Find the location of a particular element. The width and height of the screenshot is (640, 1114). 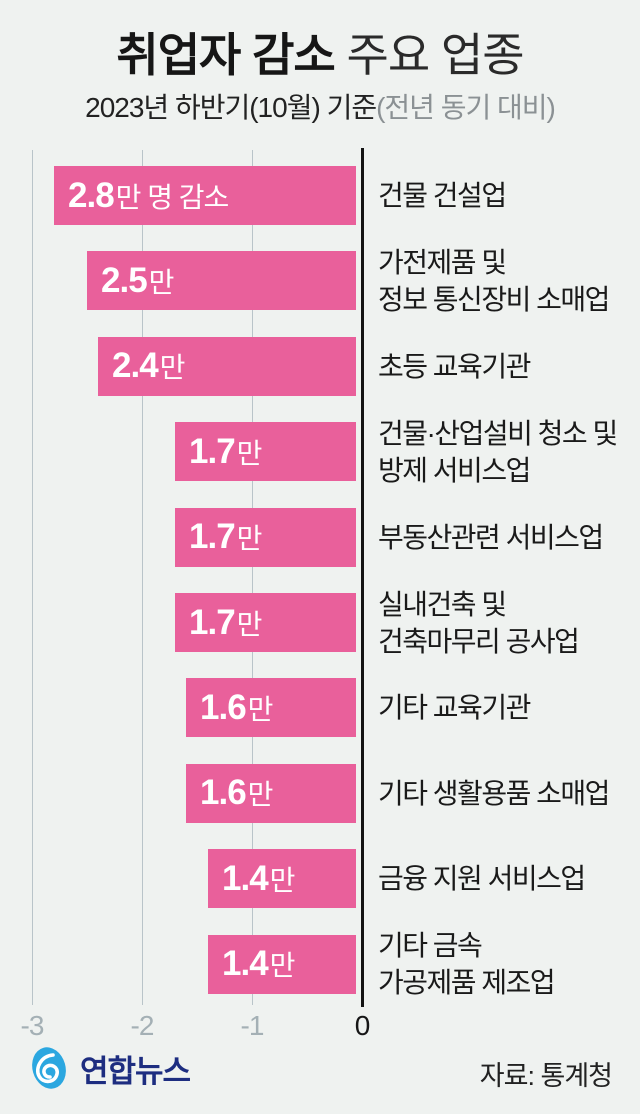

category-line: 금융 지원 서비스업 is located at coordinates (482, 879).